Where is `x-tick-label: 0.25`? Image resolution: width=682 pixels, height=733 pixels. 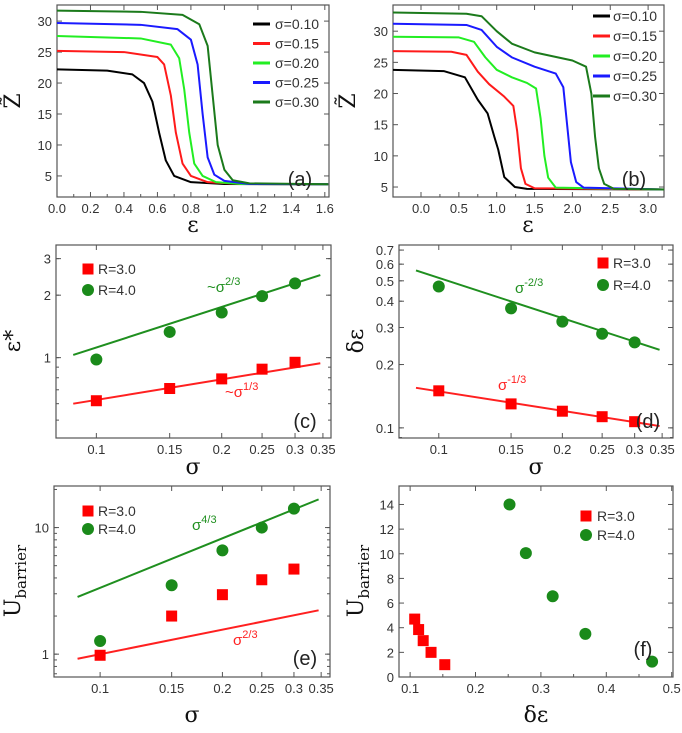
x-tick-label: 0.25 is located at coordinates (261, 688).